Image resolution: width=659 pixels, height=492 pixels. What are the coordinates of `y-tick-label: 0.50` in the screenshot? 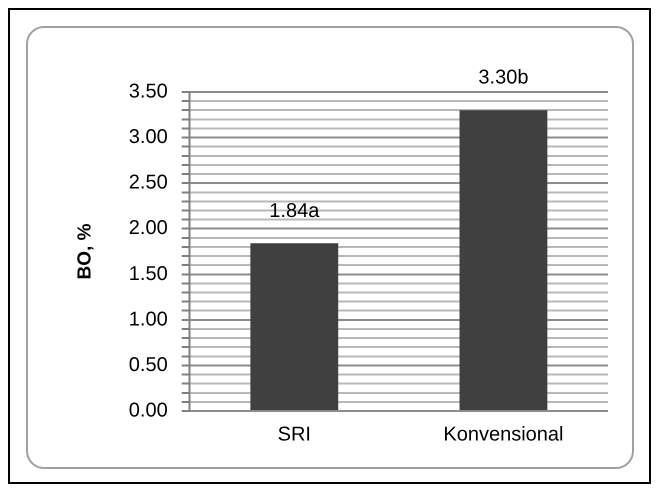 It's located at (148, 365).